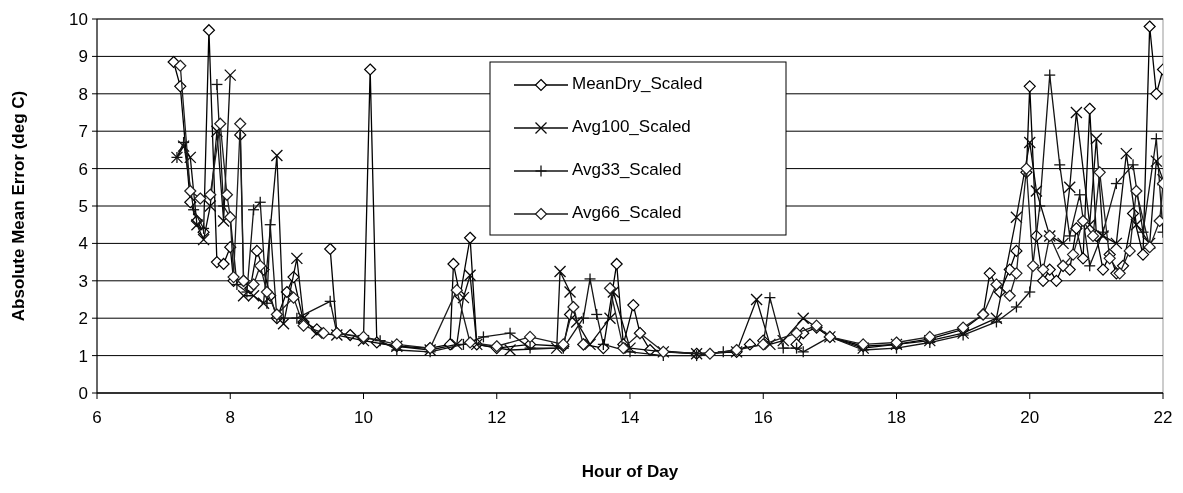  Describe the element at coordinates (83, 94) in the screenshot. I see `y-tick-label: 8` at that location.